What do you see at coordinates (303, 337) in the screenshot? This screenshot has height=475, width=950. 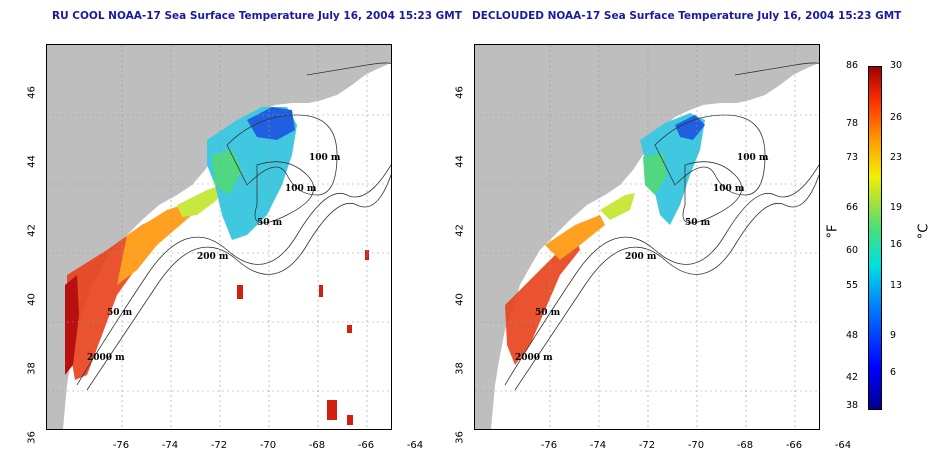 I see `sst-offshore-speckles` at bounding box center [303, 337].